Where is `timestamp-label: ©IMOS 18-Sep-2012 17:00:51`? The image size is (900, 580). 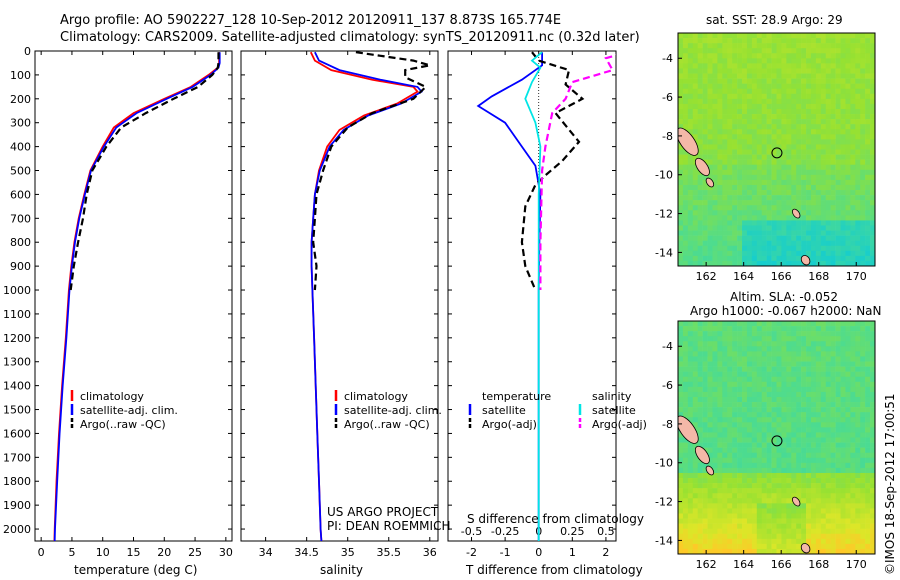 timestamp-label: ©IMOS 18-Sep-2012 17:00:51 is located at coordinates (890, 484).